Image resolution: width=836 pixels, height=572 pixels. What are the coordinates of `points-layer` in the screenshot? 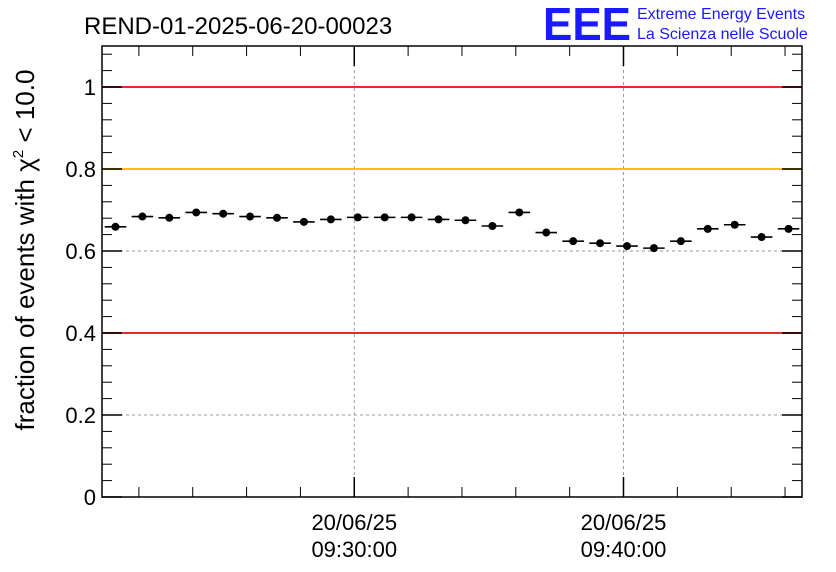 It's located at (452, 230).